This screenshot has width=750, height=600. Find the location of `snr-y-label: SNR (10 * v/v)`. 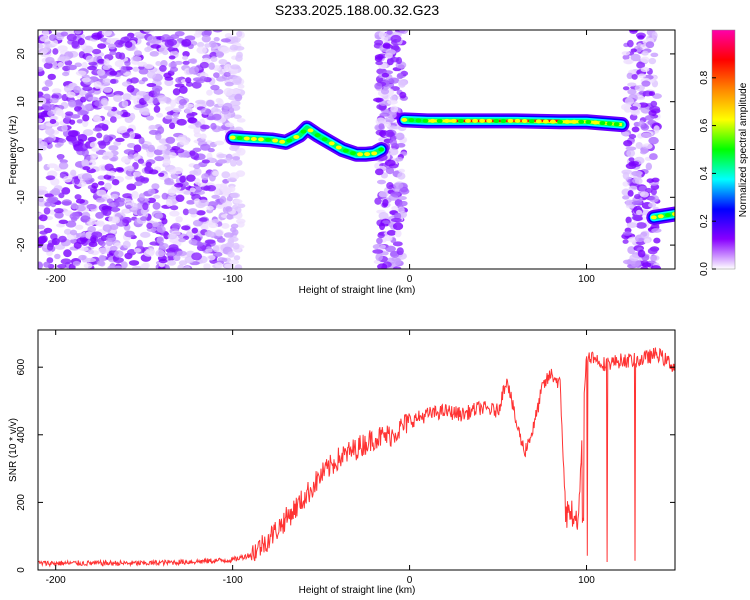

snr-y-label: SNR (10 * v/v) is located at coordinates (13, 450).